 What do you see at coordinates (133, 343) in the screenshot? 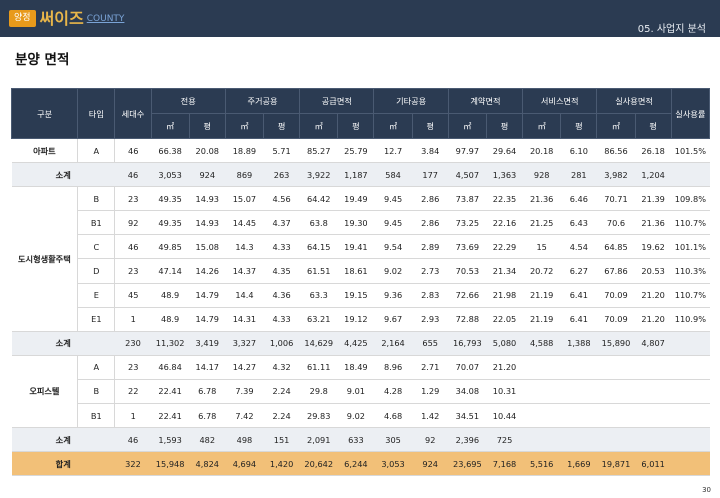
I see `row-units: 230` at bounding box center [133, 343].